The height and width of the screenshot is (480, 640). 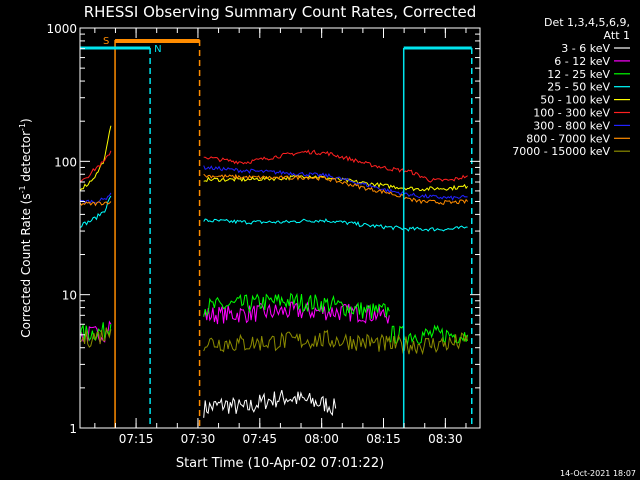 What do you see at coordinates (571, 125) in the screenshot?
I see `legend-label-7: 300 - 800 keV` at bounding box center [571, 125].